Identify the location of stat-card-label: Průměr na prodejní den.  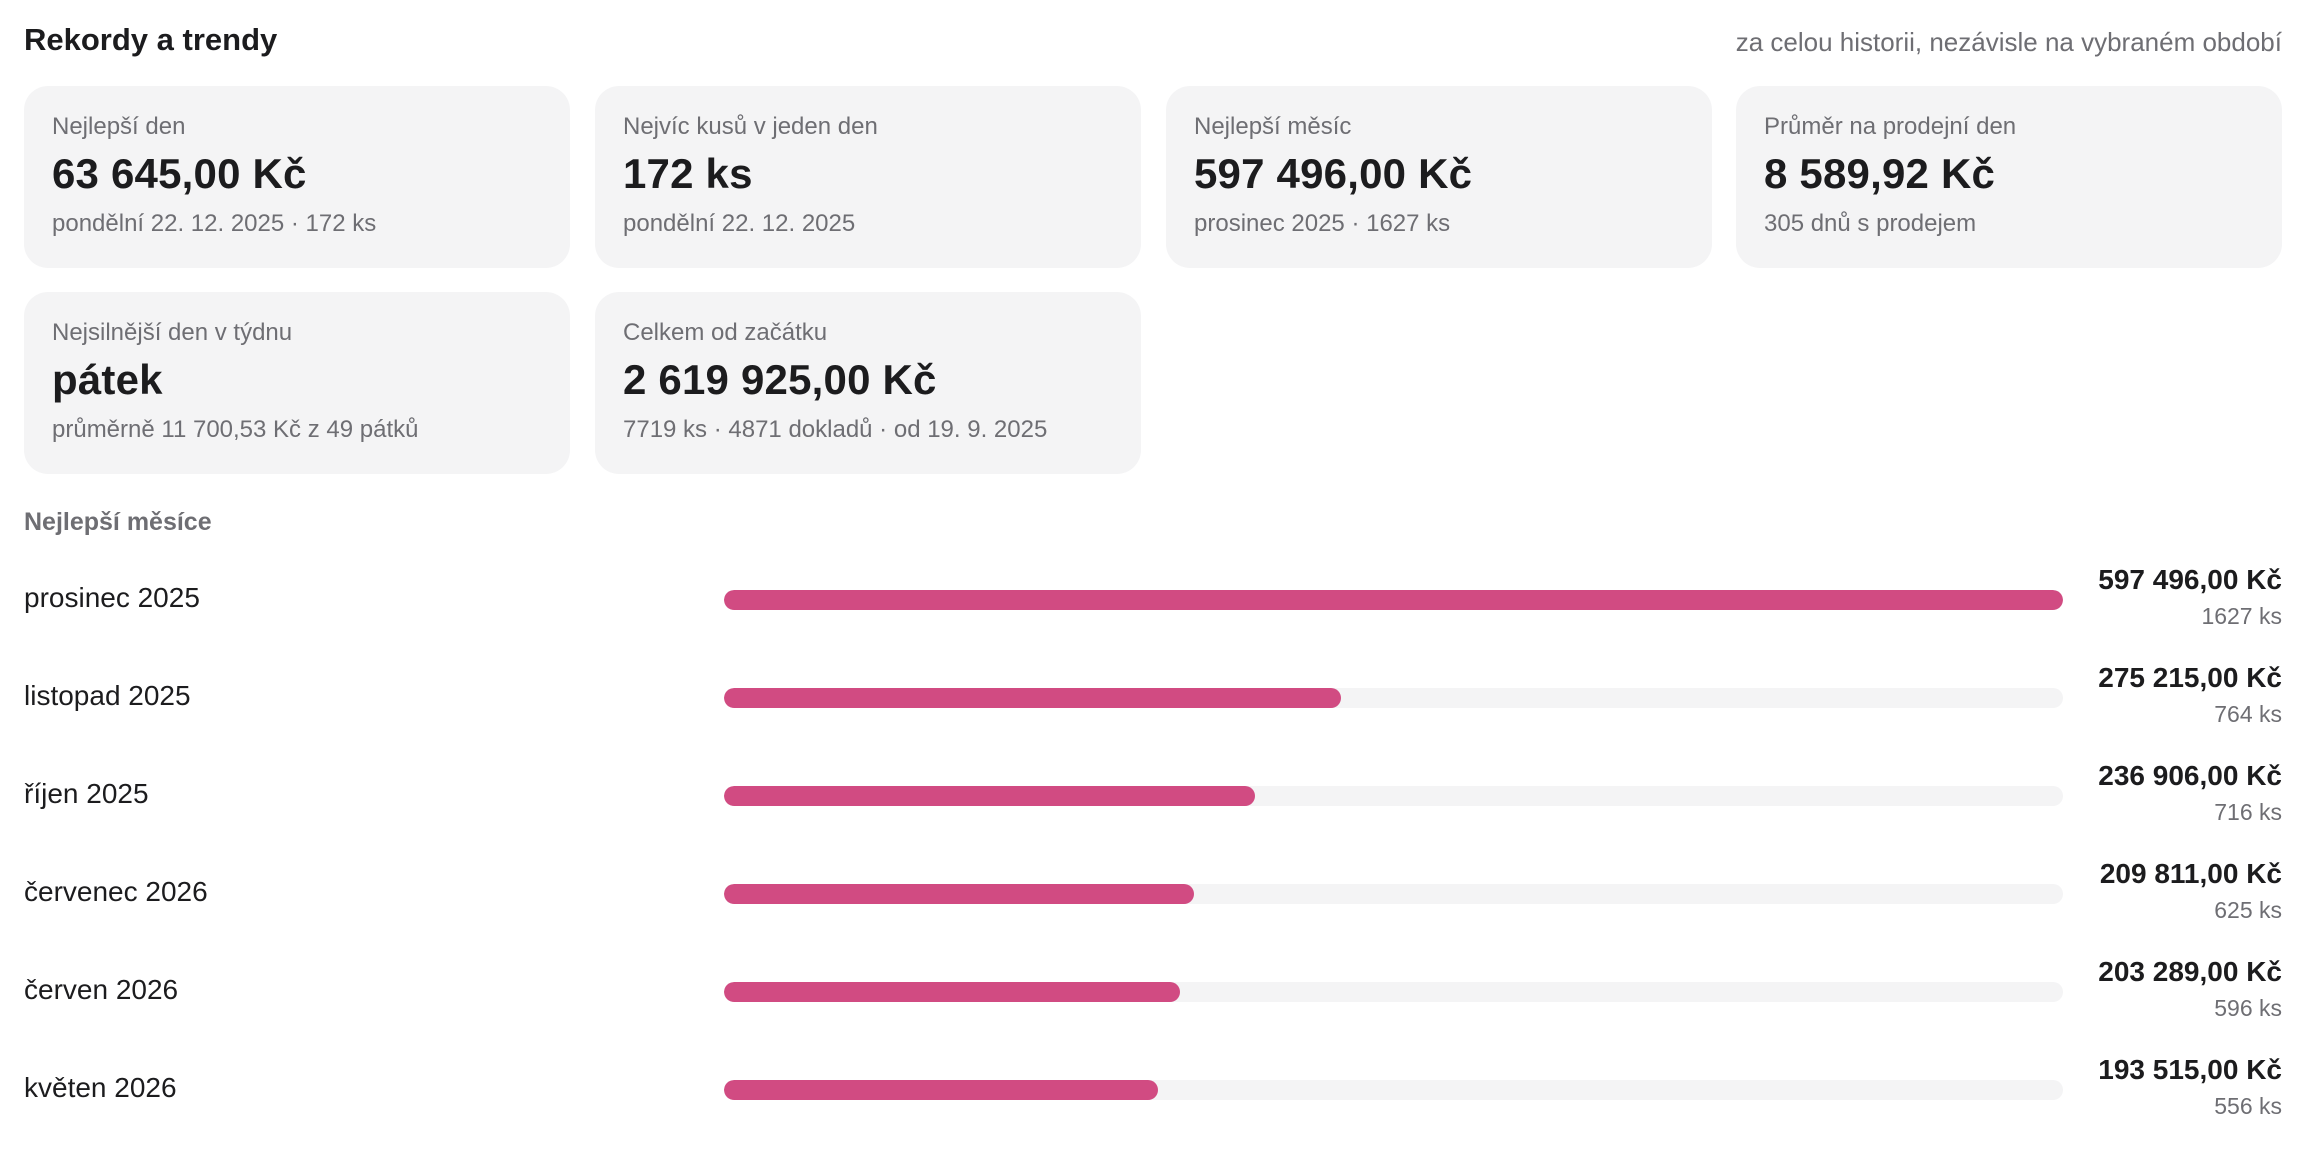
(1890, 126).